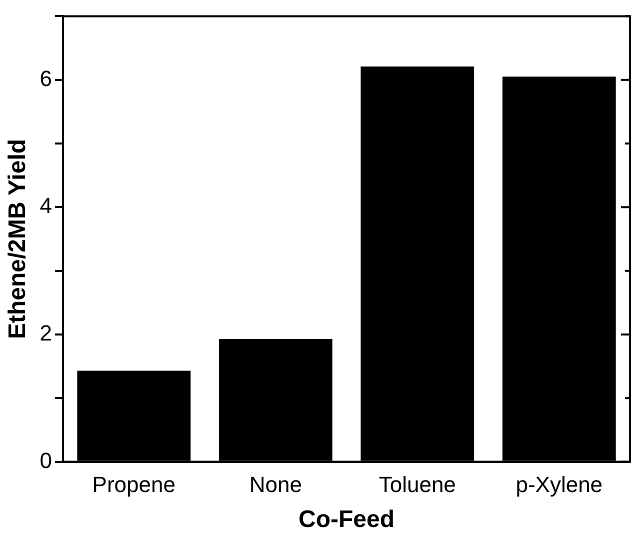  I want to click on x-tick-label: Propene, so click(134, 485).